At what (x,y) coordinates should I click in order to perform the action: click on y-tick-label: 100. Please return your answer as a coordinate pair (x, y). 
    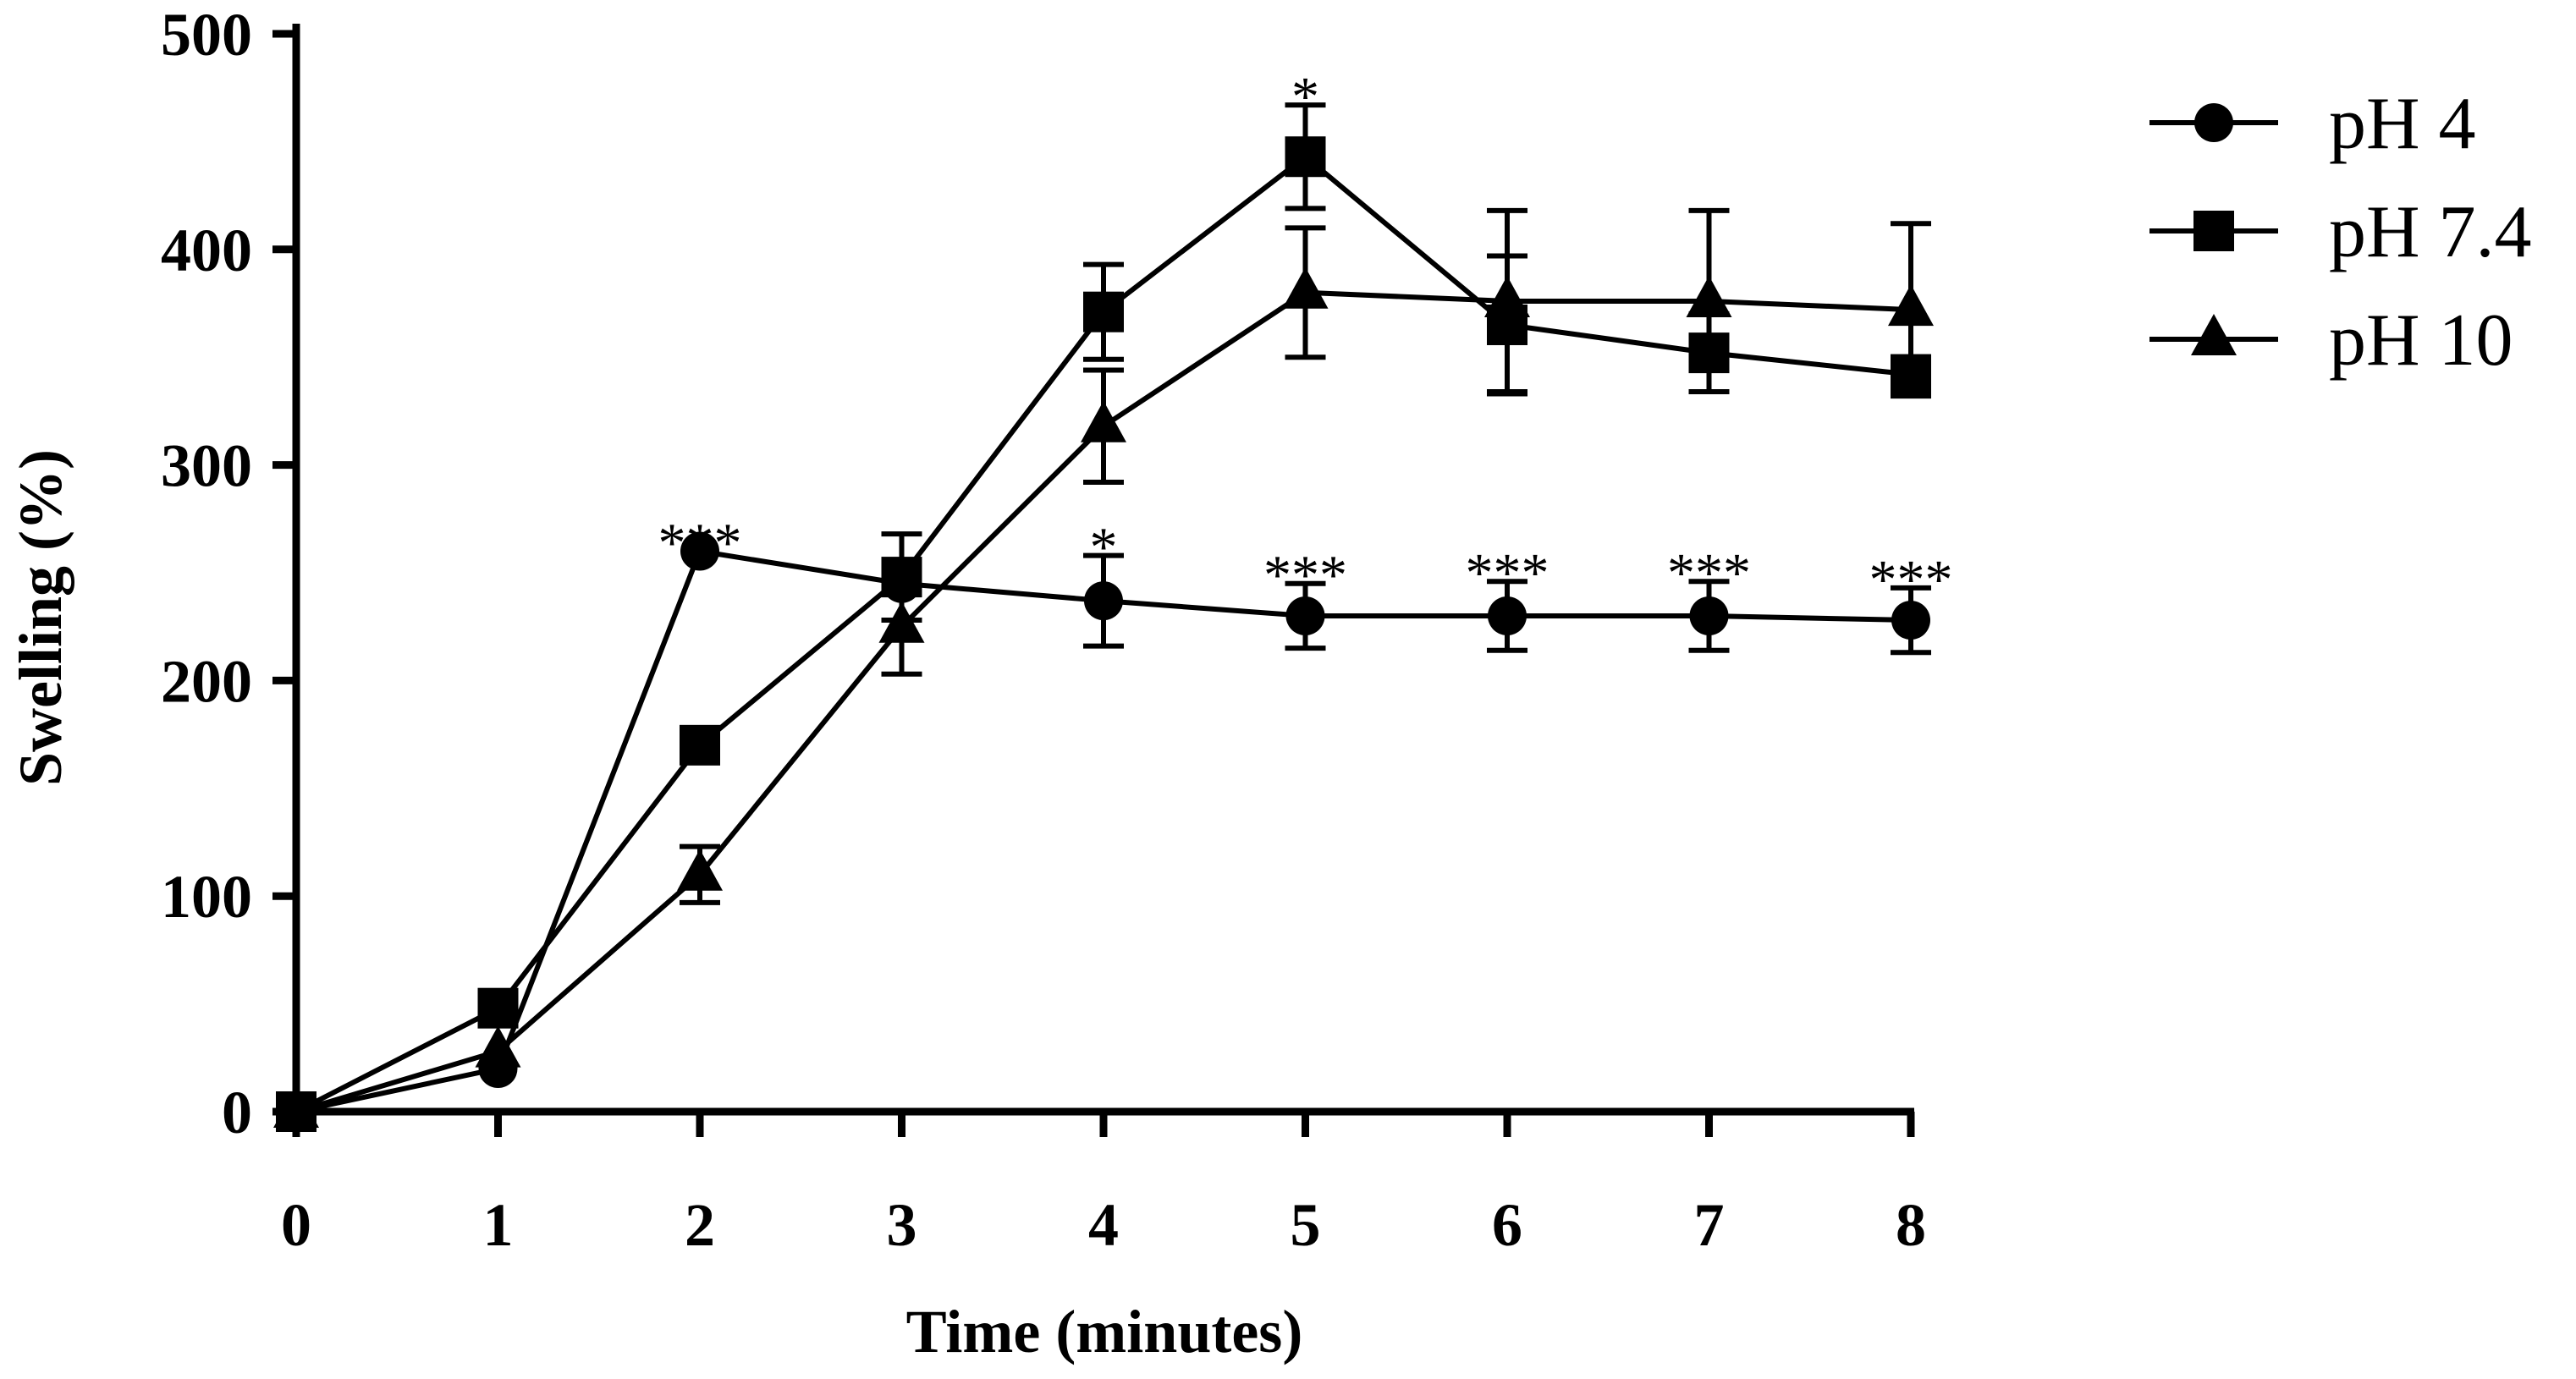
    Looking at the image, I should click on (206, 897).